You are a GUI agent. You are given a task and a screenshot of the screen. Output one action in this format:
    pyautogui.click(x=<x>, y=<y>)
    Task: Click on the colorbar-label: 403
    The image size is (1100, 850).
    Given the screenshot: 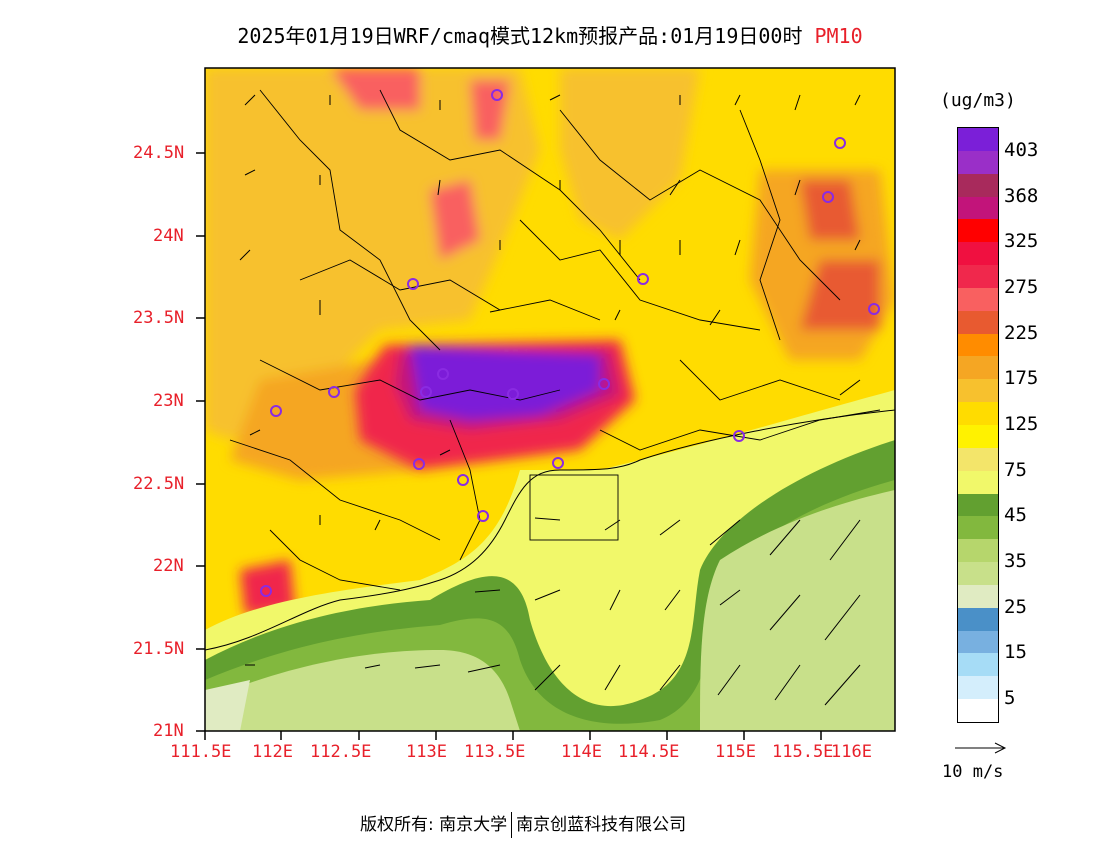 What is the action you would take?
    pyautogui.click(x=1021, y=149)
    